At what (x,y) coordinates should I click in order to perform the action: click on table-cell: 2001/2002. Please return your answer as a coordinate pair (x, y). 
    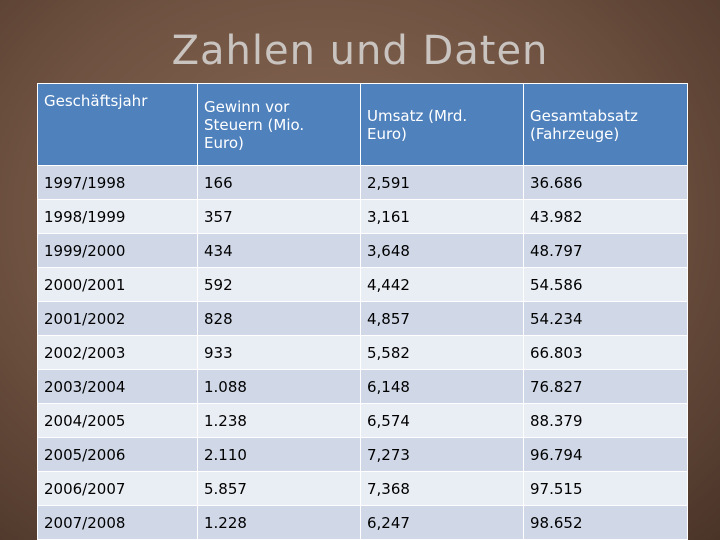
    Looking at the image, I should click on (117, 318).